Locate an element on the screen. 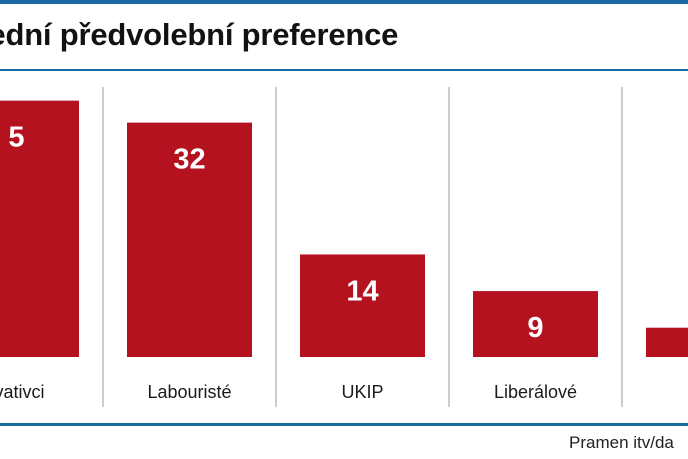  bar-value-label: 14 is located at coordinates (362, 291).